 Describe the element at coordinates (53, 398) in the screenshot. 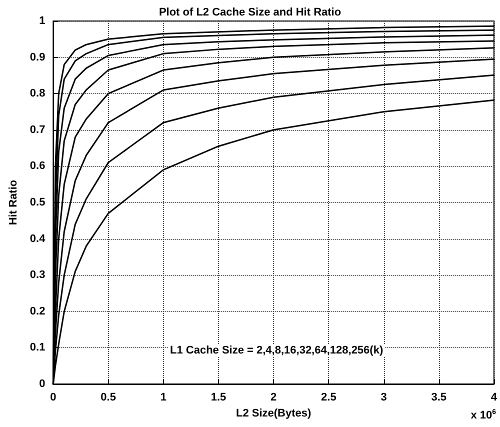

I see `x-tick-label: 0` at that location.